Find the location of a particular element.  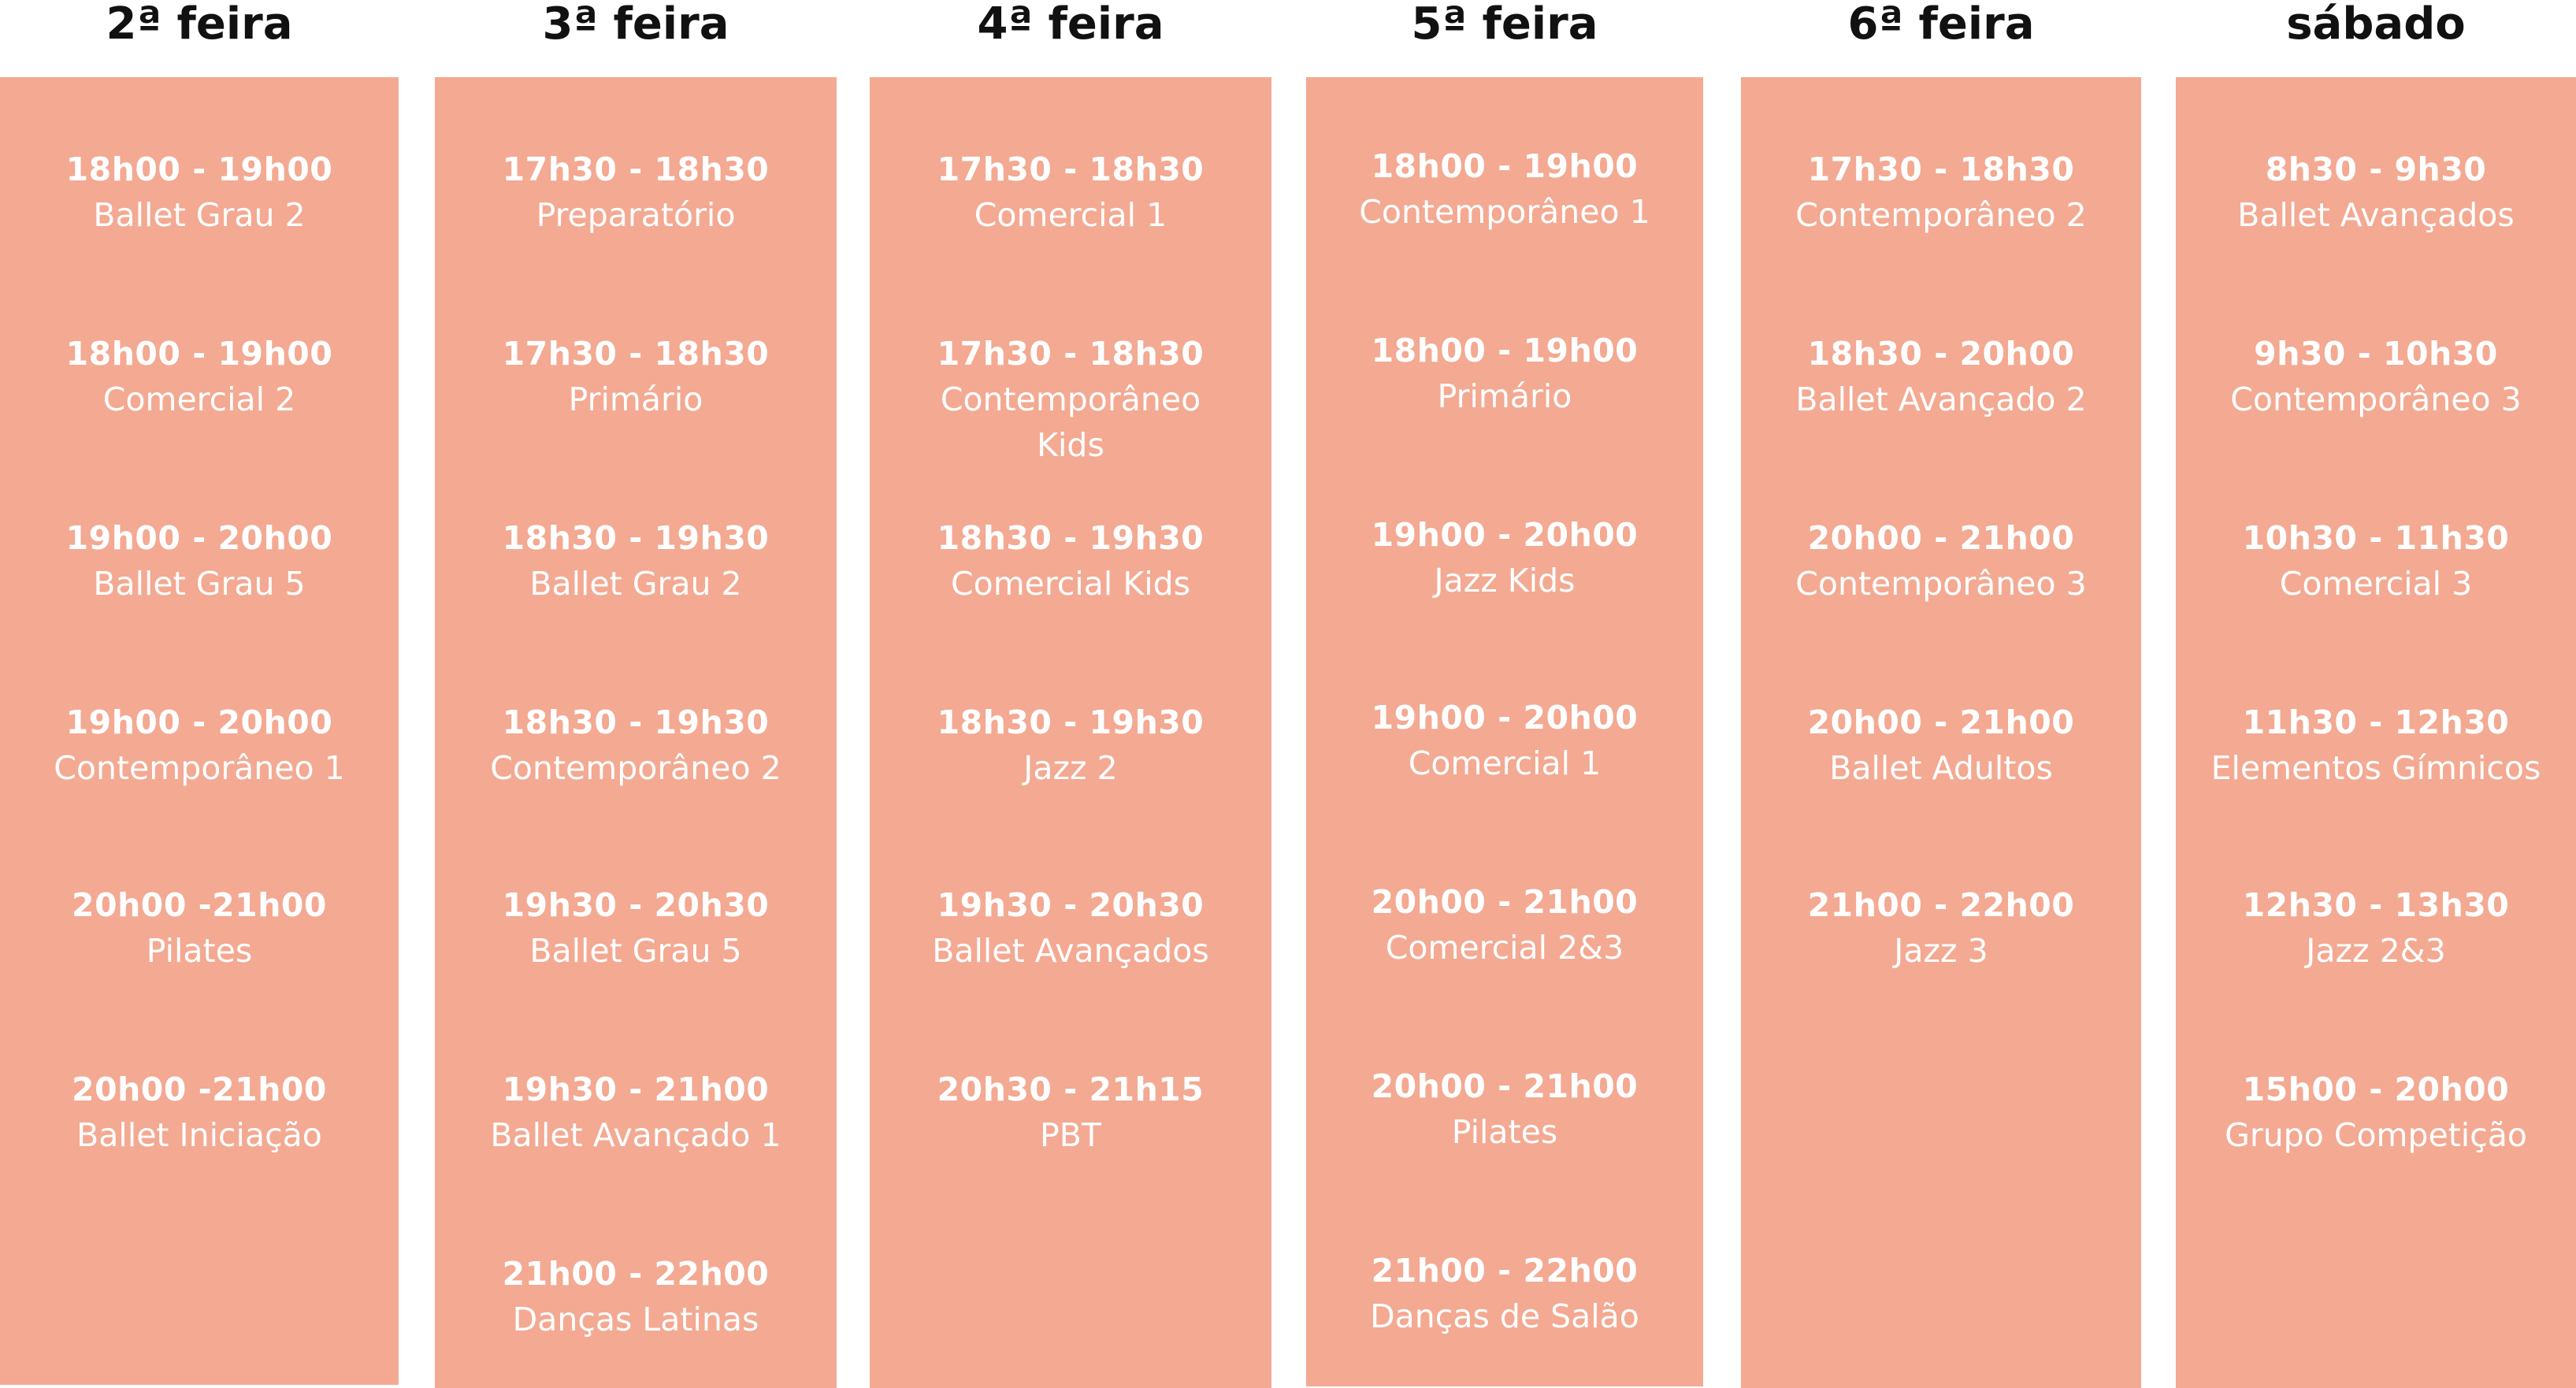

class-slot: 18h30 - 19h30 Ballet Grau 2 is located at coordinates (636, 561).